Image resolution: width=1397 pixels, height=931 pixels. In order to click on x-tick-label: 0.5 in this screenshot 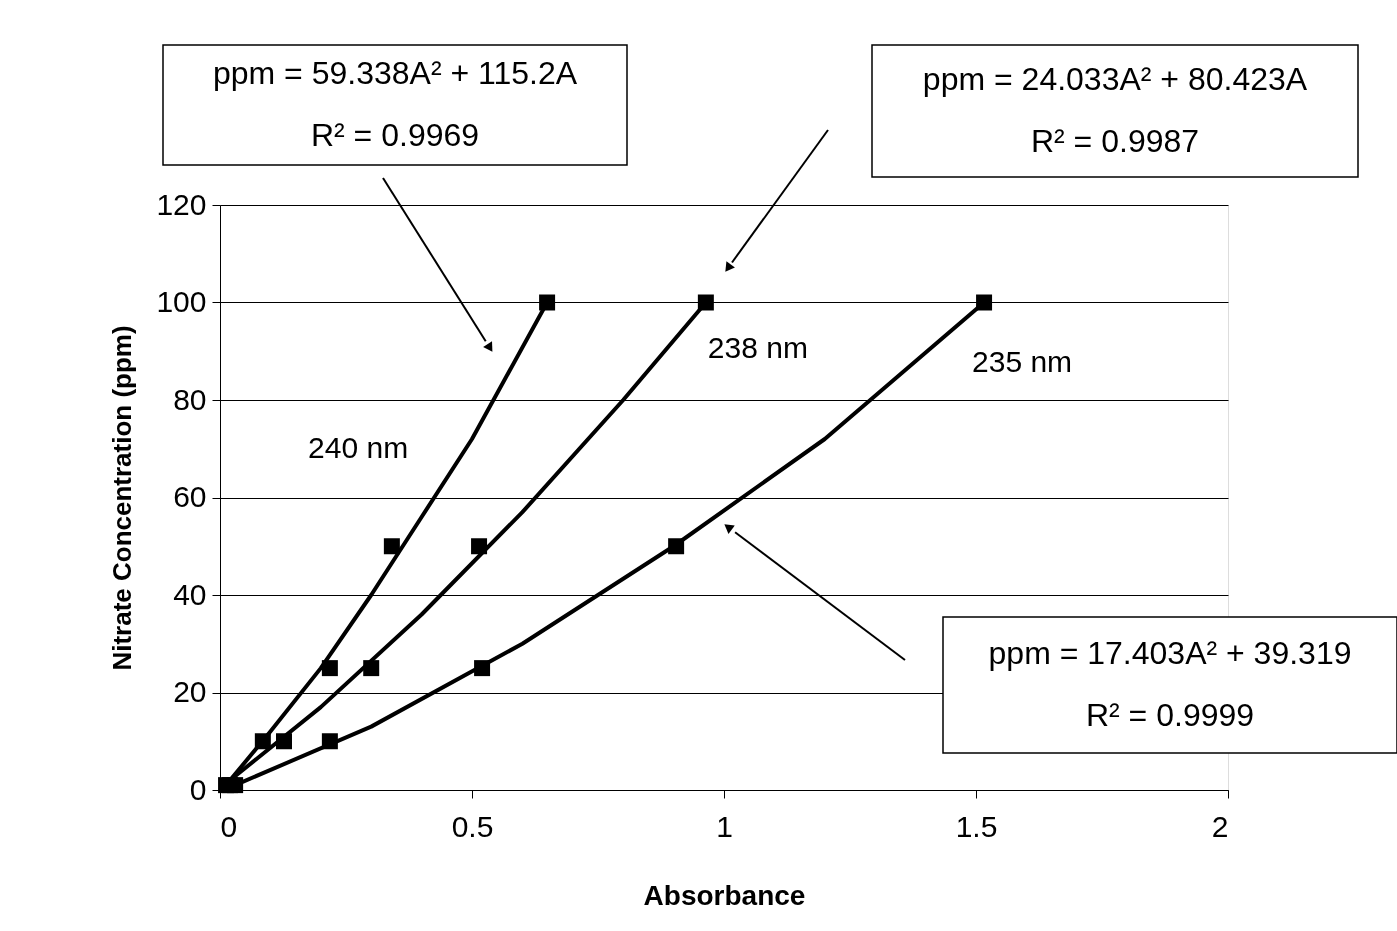, I will do `click(472, 826)`.